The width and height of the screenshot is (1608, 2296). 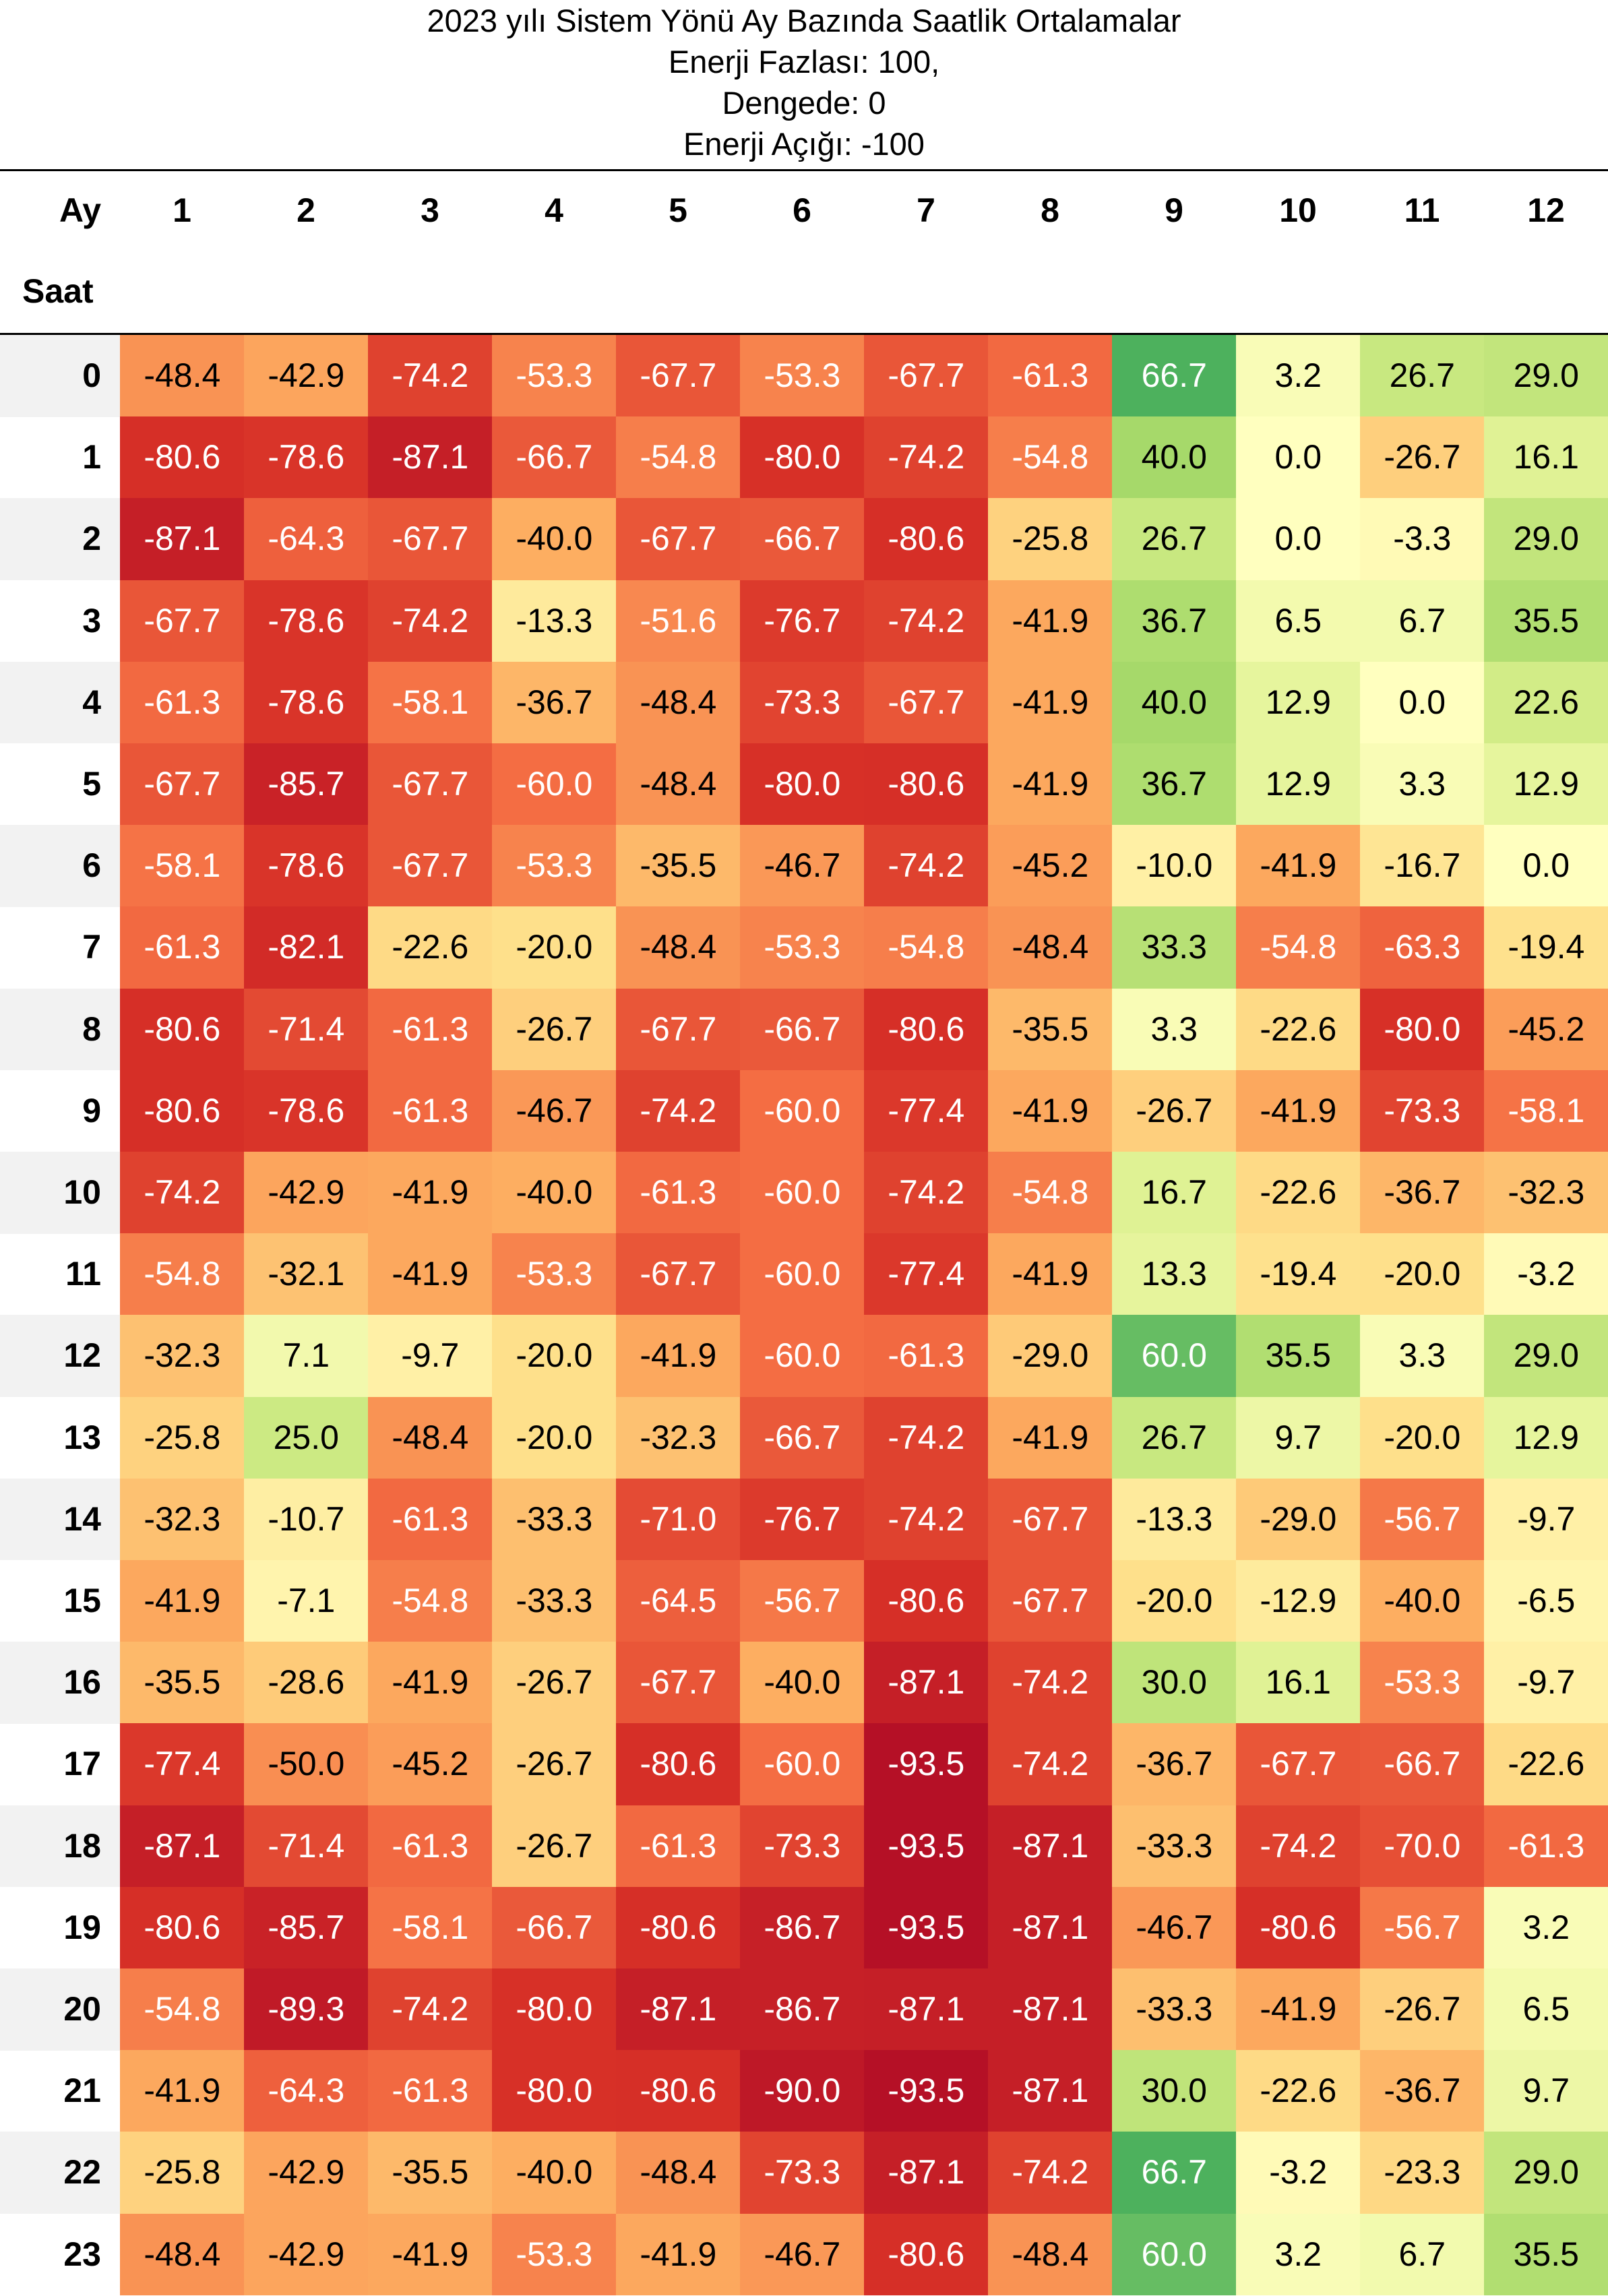 I want to click on column-header: 12, so click(x=1546, y=210).